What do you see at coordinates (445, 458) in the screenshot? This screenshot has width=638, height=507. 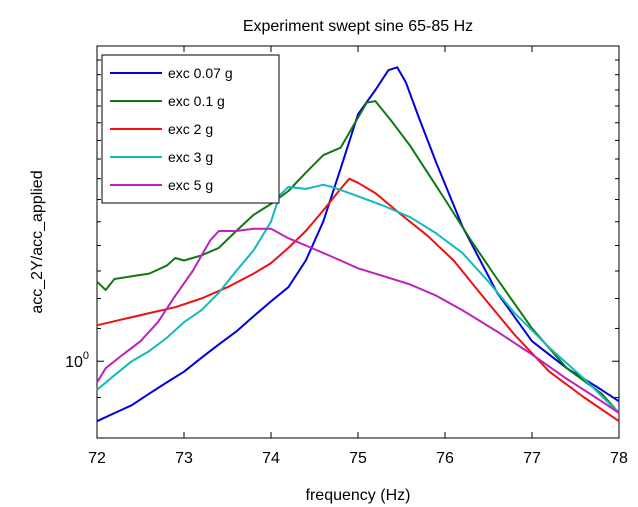 I see `x-tick-label: 76` at bounding box center [445, 458].